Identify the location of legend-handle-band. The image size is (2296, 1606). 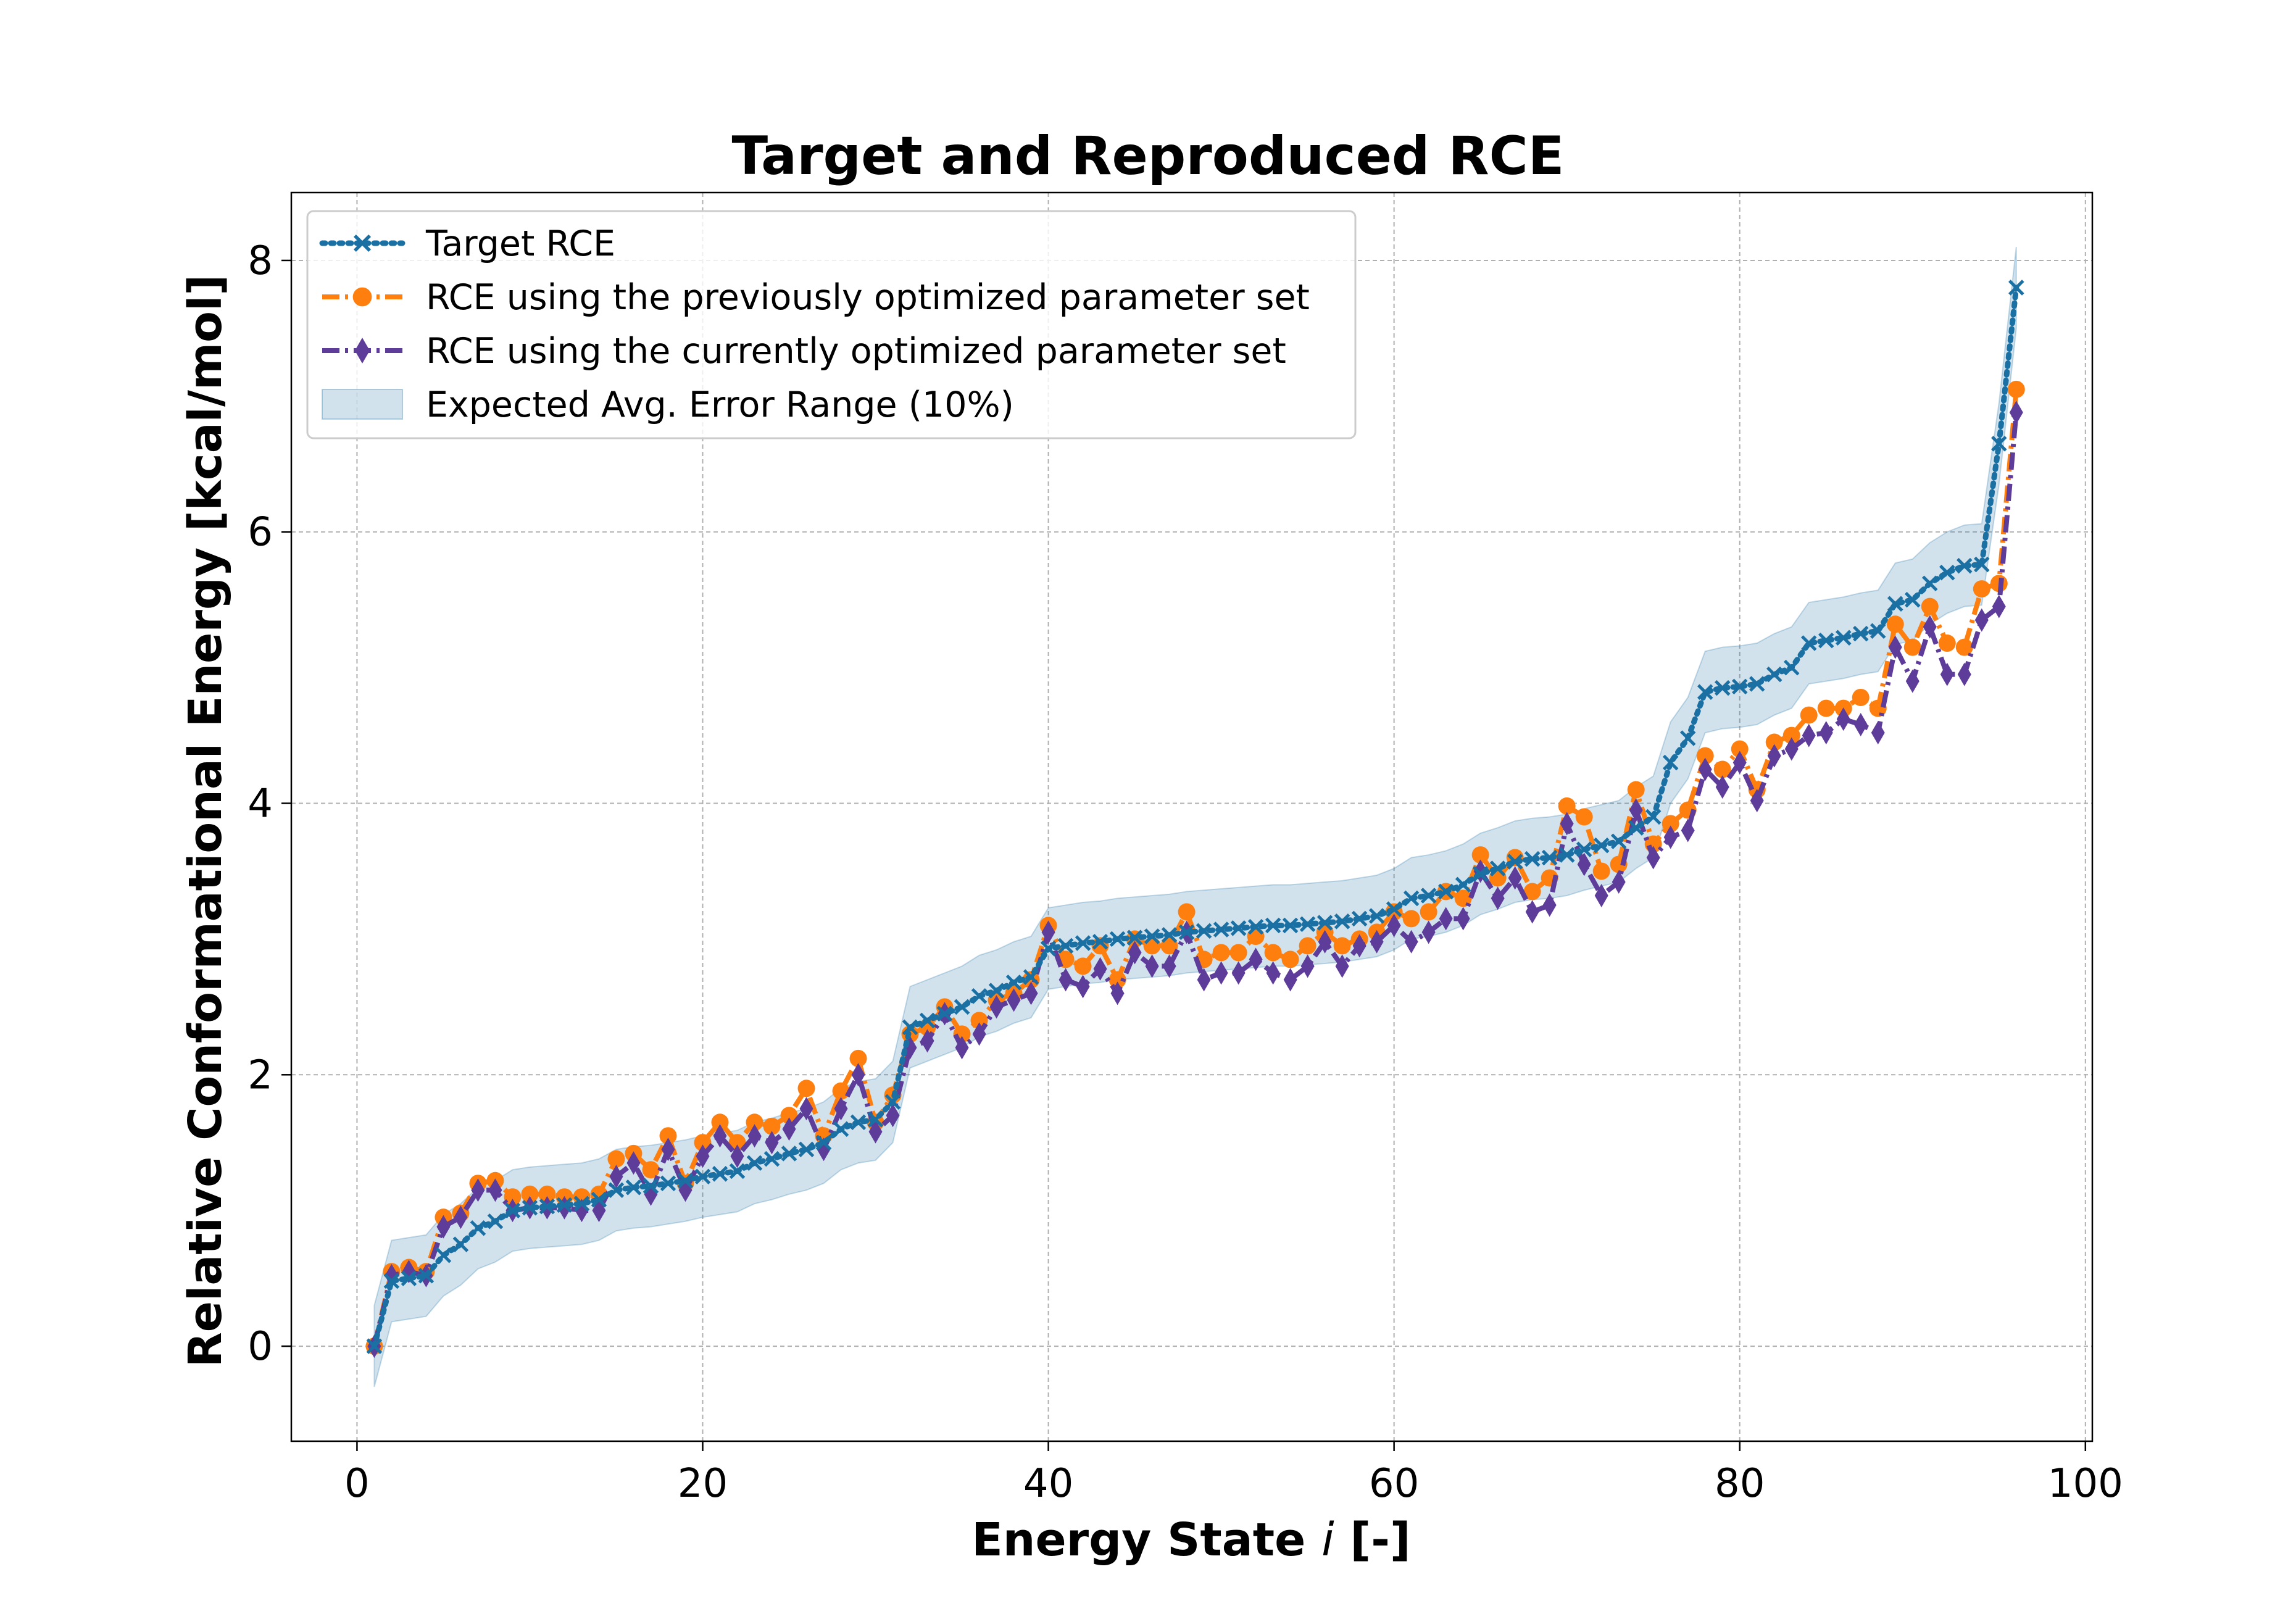
(362, 404).